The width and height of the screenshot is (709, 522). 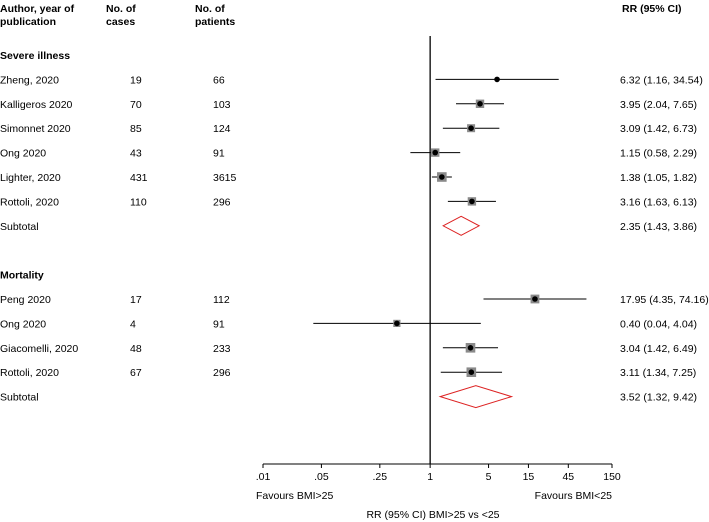 What do you see at coordinates (136, 105) in the screenshot?
I see `study-cases: 70` at bounding box center [136, 105].